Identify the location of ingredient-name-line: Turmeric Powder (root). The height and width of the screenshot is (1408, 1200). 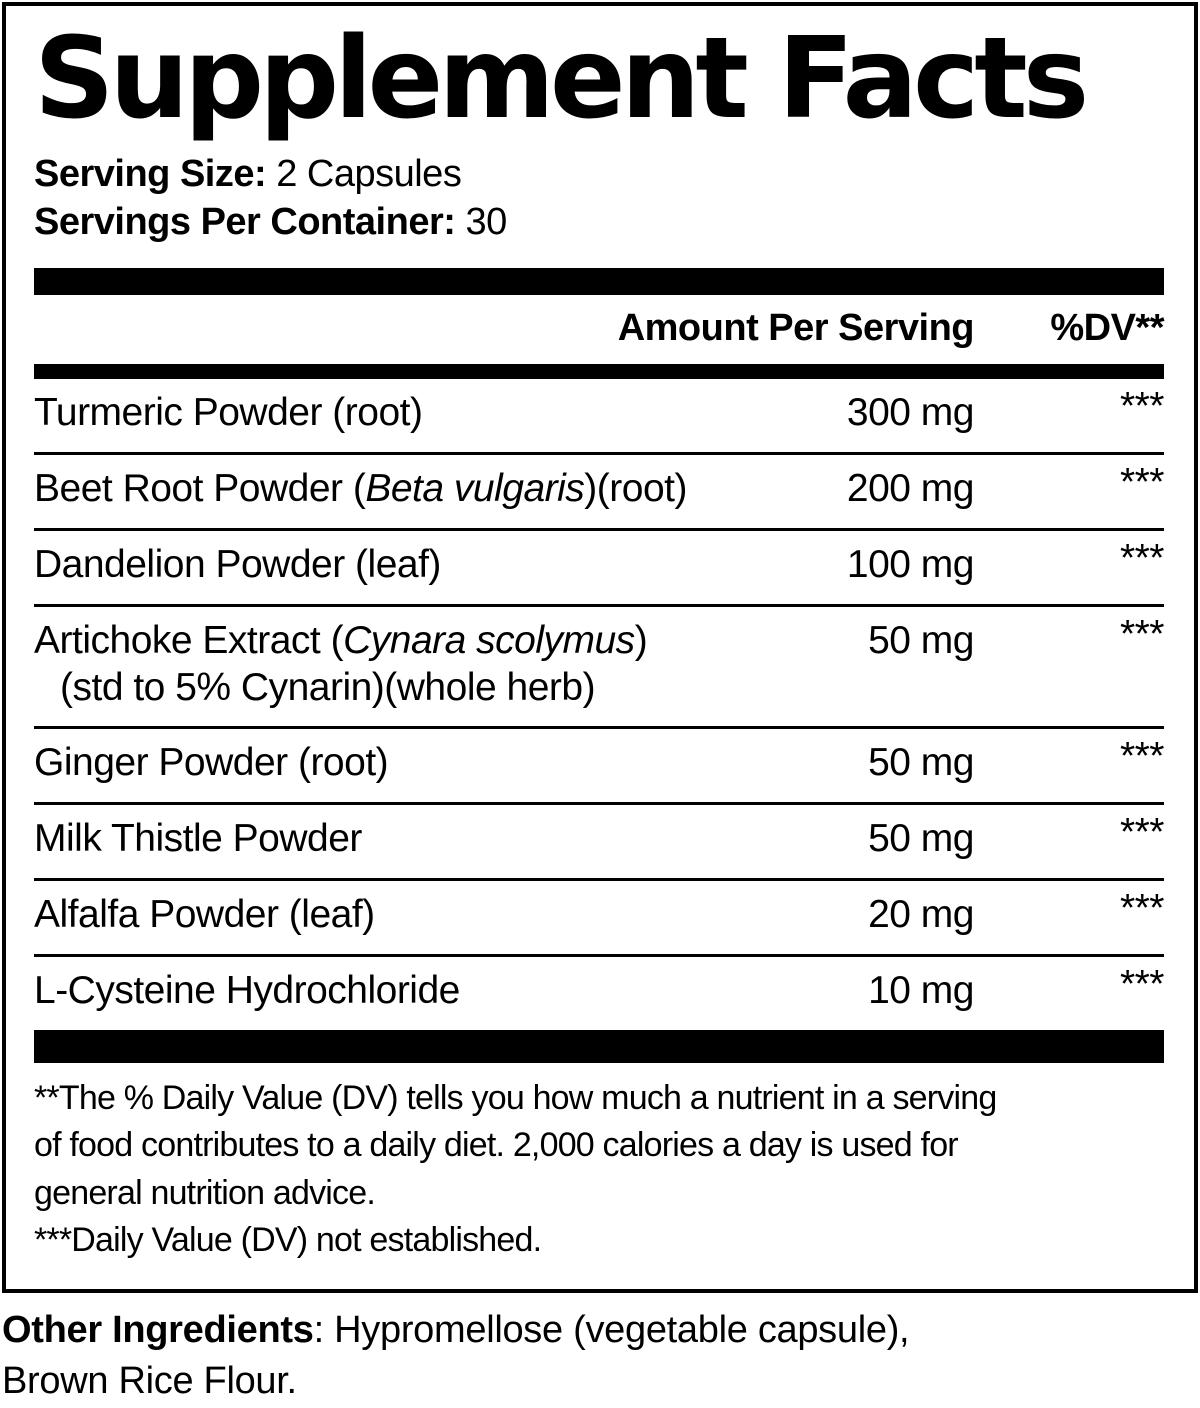
(228, 413).